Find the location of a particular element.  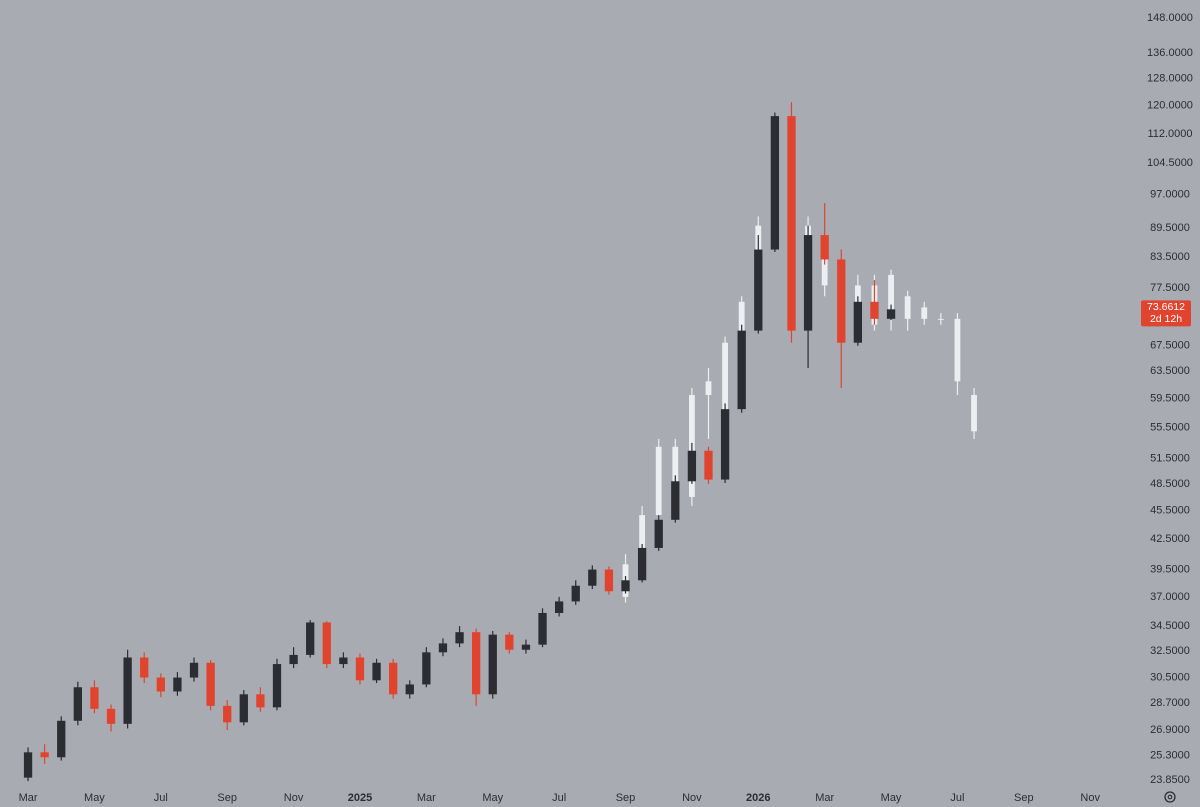

y-tick-label: 32.5000 is located at coordinates (1170, 651).